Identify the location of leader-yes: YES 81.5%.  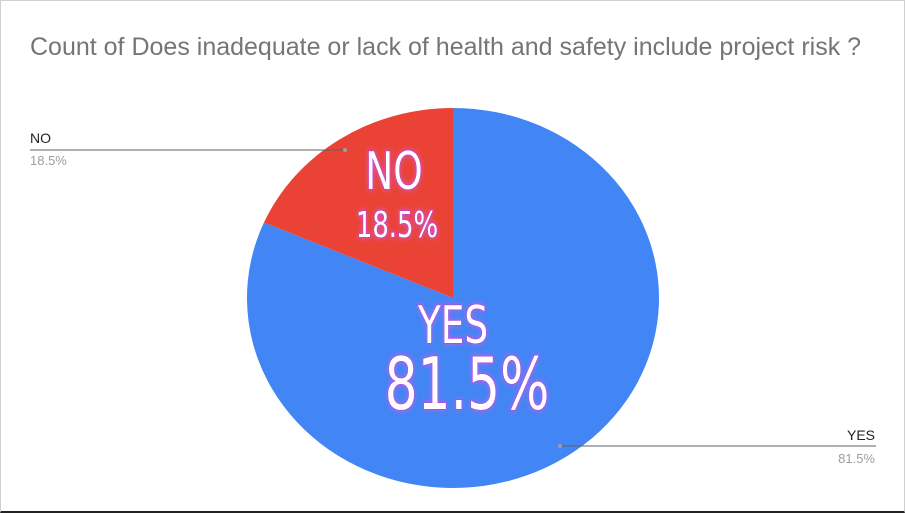
(717, 446).